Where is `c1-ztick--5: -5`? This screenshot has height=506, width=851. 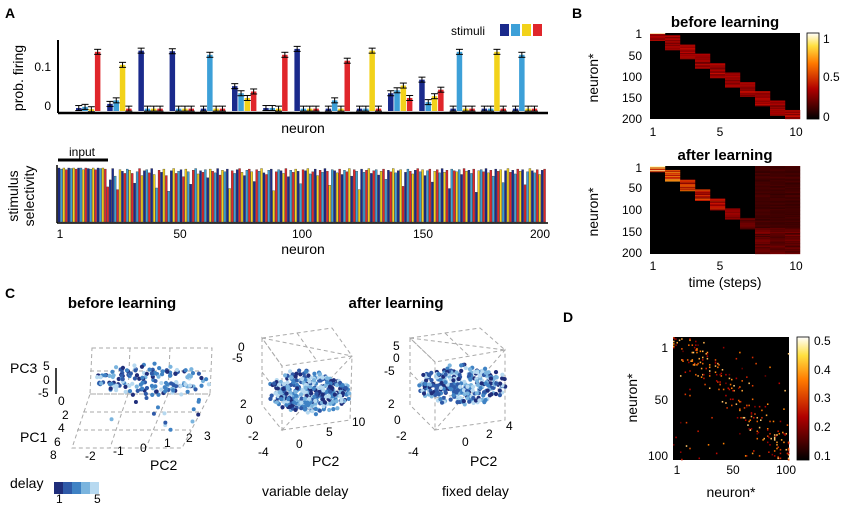 c1-ztick--5: -5 is located at coordinates (43, 393).